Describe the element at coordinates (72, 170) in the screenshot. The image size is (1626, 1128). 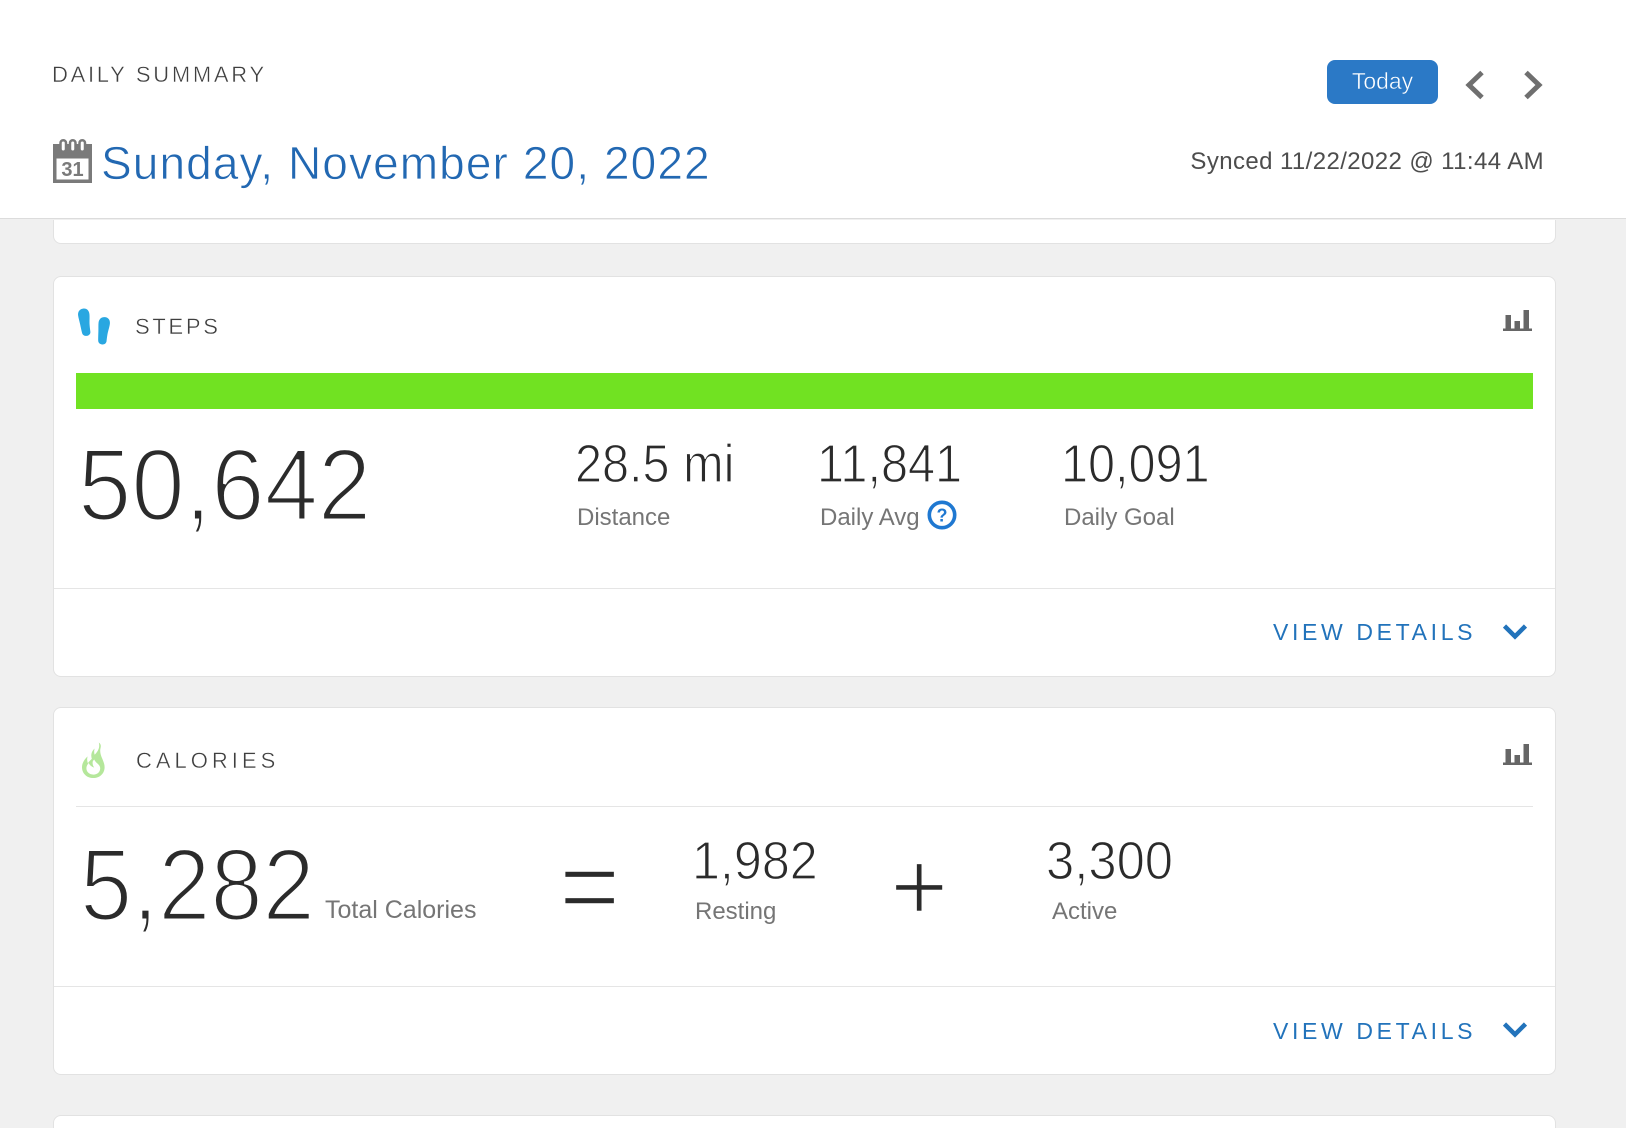
I see `svg-text: 31` at that location.